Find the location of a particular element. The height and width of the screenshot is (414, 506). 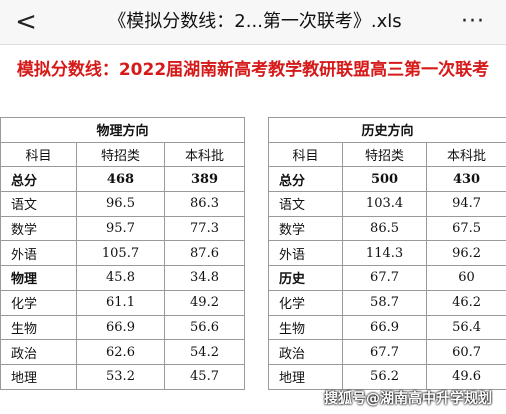

score-cell: 389 is located at coordinates (204, 179).